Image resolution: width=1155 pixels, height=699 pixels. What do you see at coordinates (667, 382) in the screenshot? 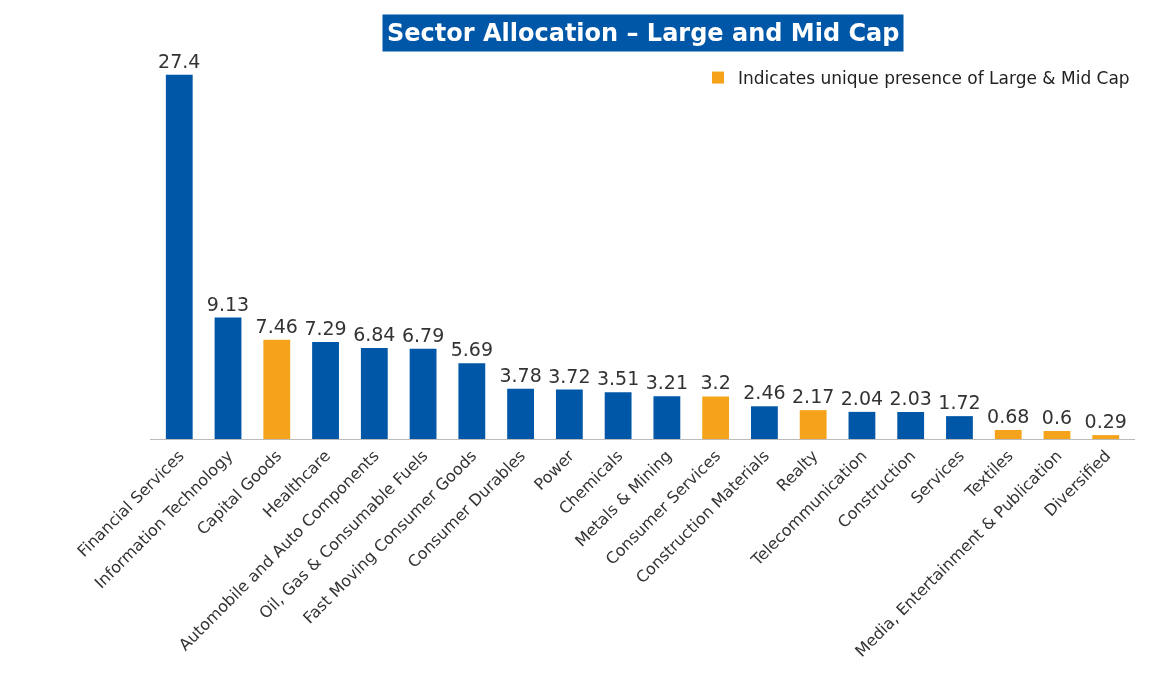
I see `data-label: 3.21` at bounding box center [667, 382].